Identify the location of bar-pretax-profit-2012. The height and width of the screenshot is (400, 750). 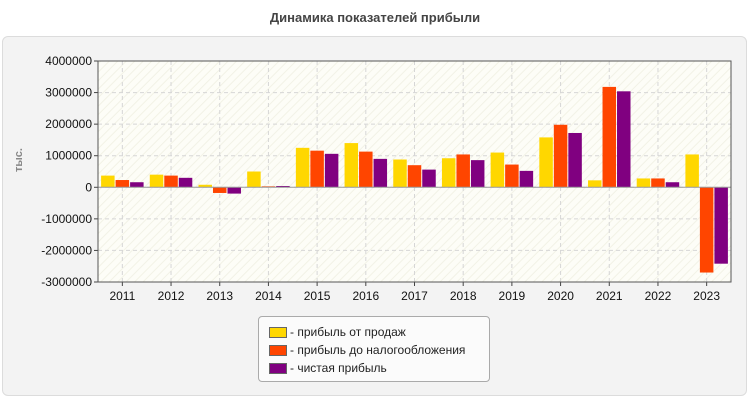
(171, 181).